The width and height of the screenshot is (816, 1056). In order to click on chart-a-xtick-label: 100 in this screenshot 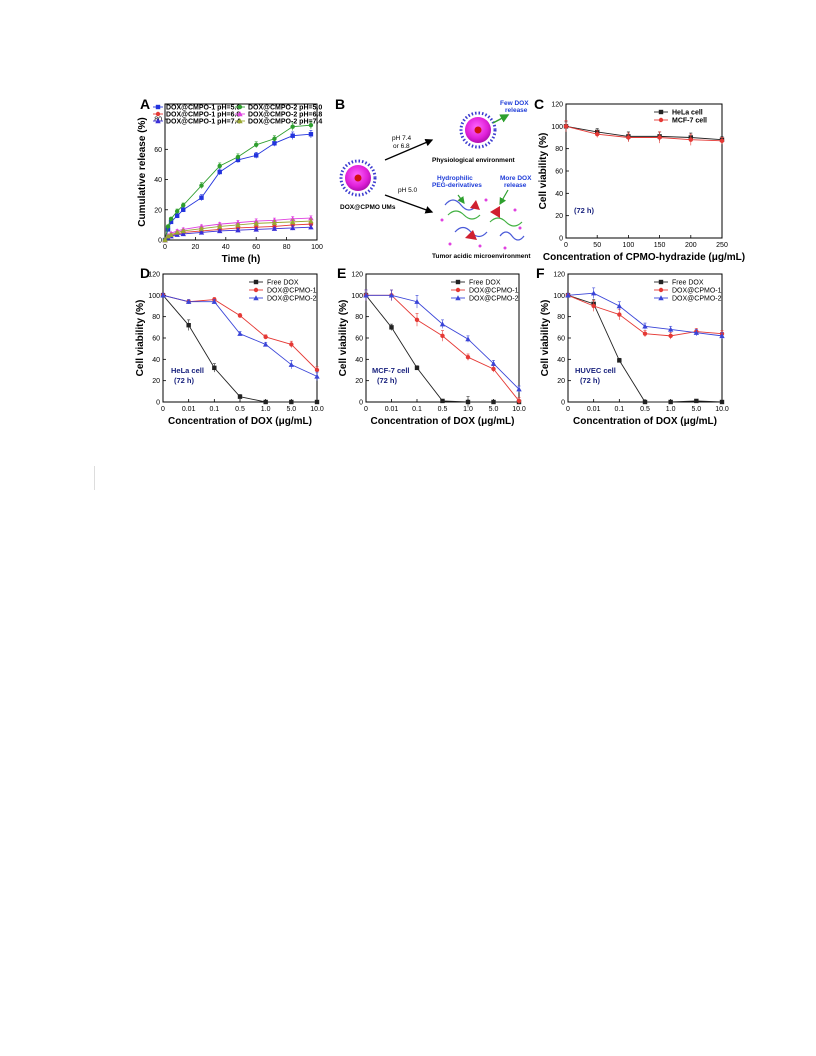, I will do `click(317, 247)`.